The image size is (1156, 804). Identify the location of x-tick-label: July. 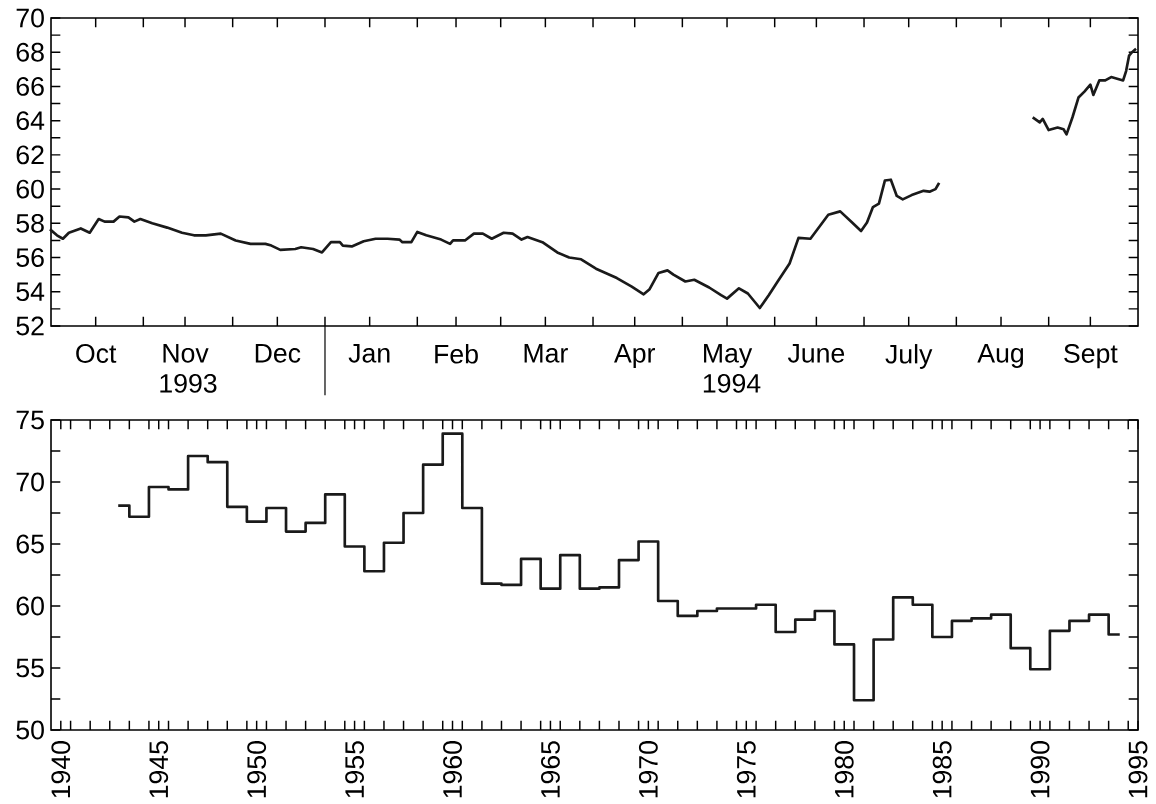
(909, 356).